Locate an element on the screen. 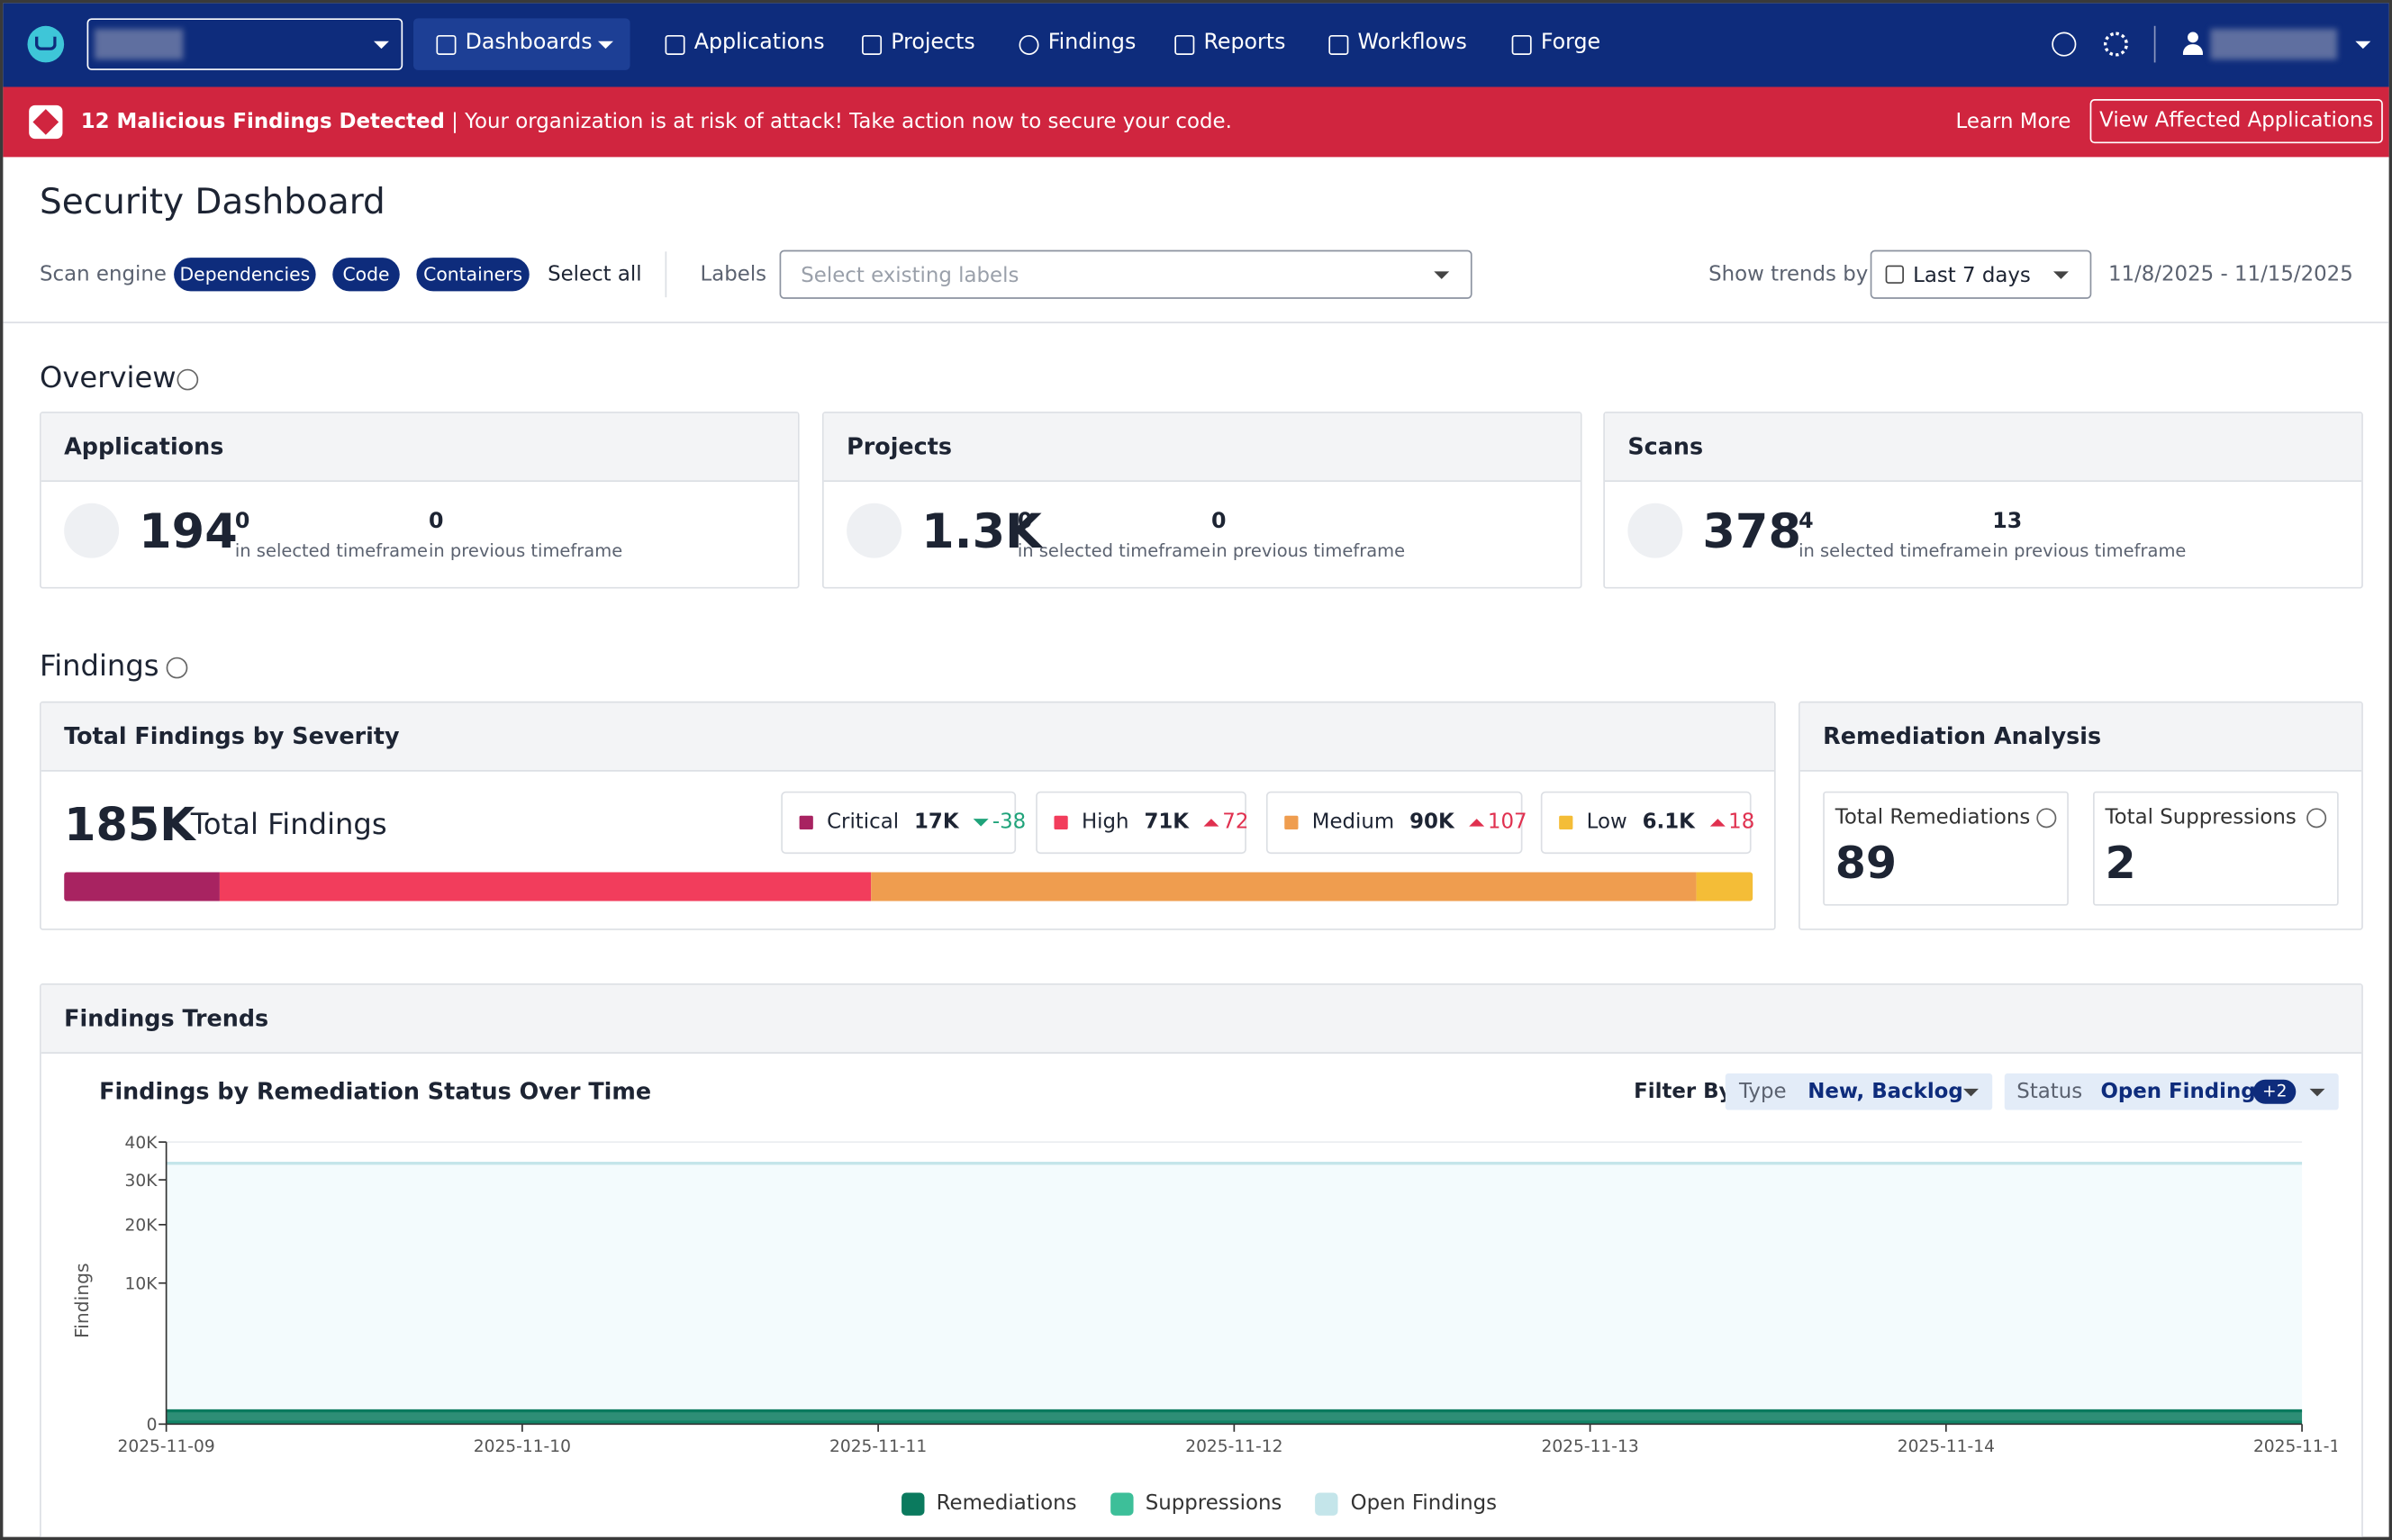 This screenshot has height=1540, width=2392. severity-count: 6.1K is located at coordinates (1669, 822).